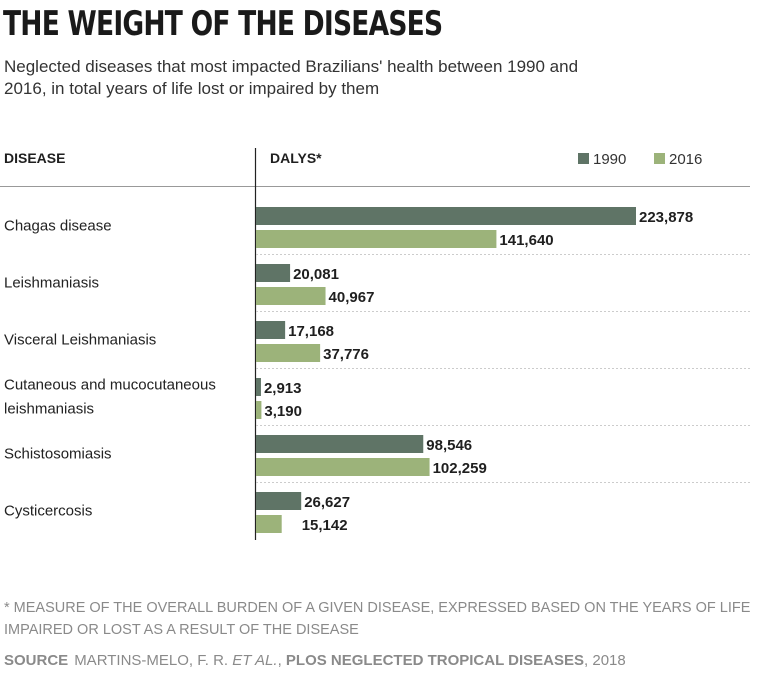 This screenshot has width=760, height=680. I want to click on category-label: Cysticercosis, so click(48, 511).